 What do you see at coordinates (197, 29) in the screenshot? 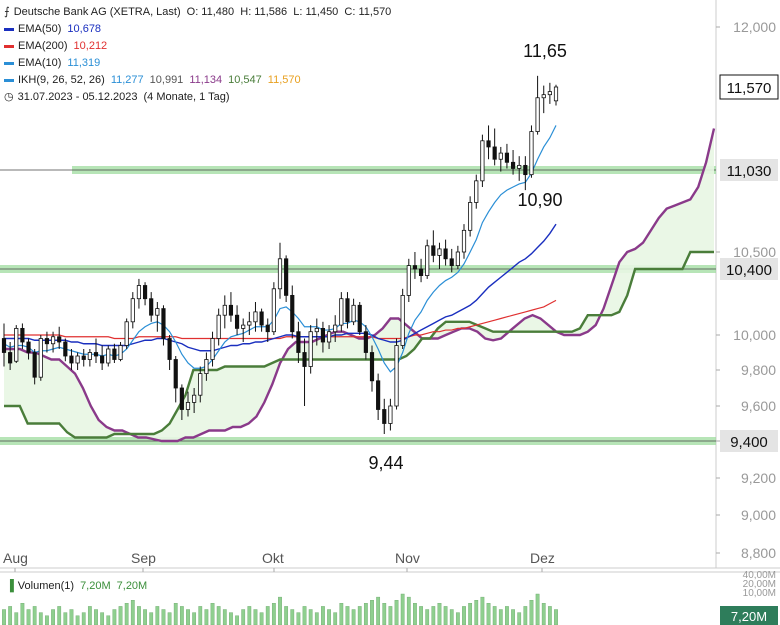
I see `legend-ema50: EMA(50) 10,678` at bounding box center [197, 29].